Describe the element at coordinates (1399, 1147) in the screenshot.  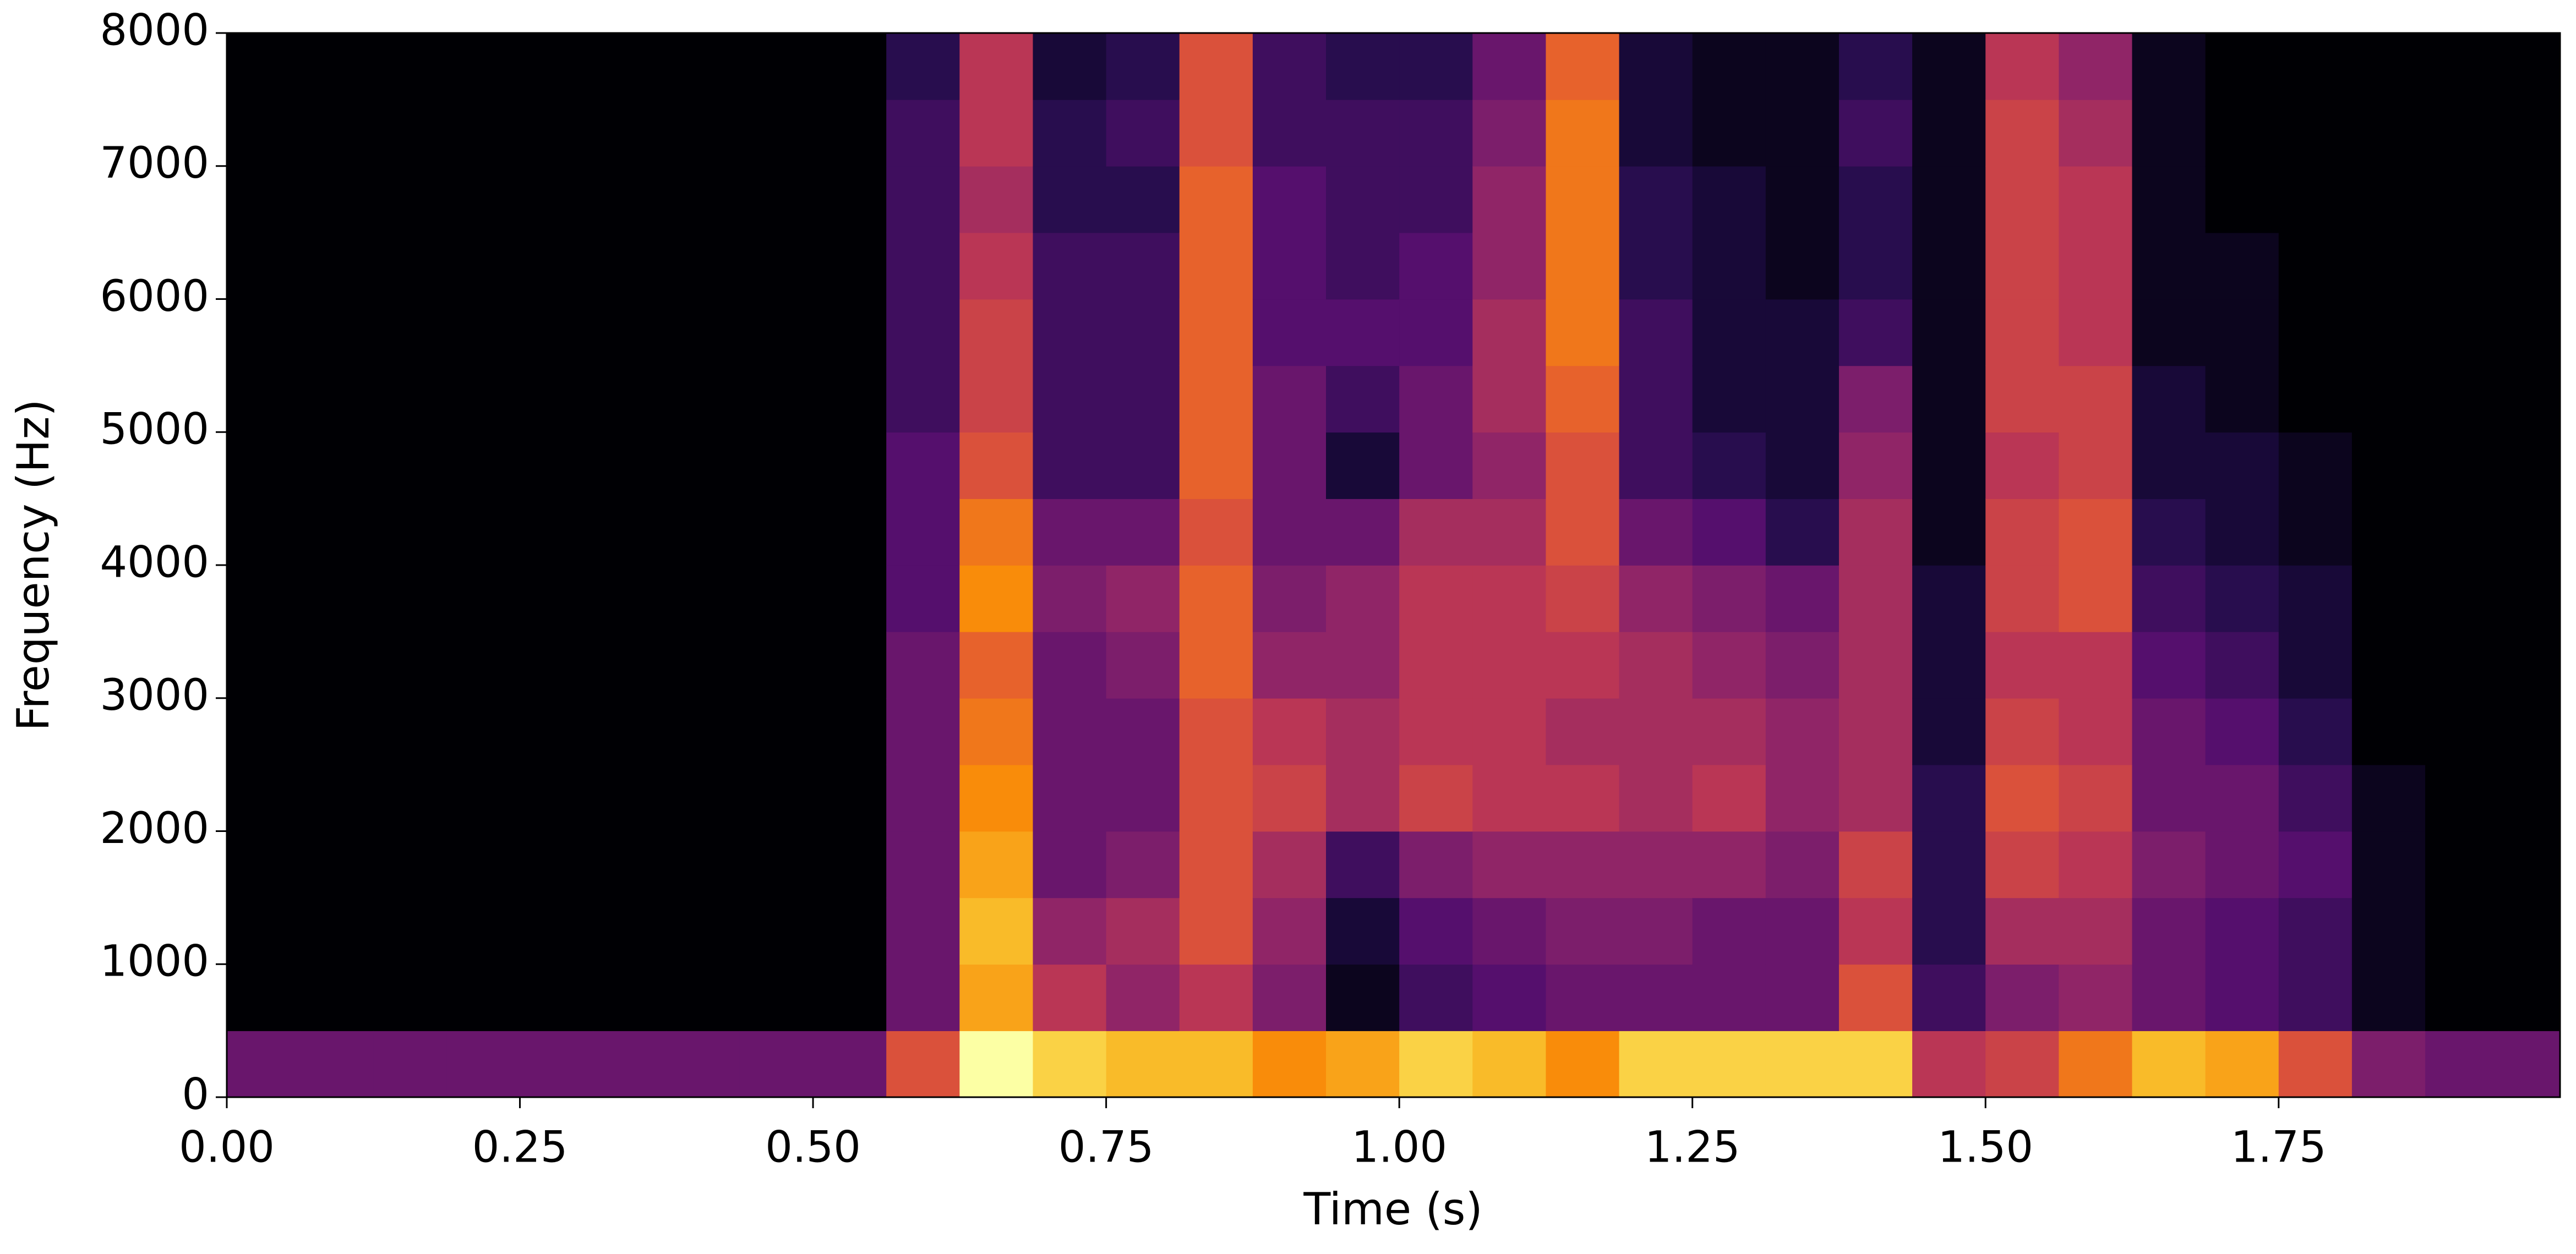
I see `x-tick-label: 1.00` at that location.